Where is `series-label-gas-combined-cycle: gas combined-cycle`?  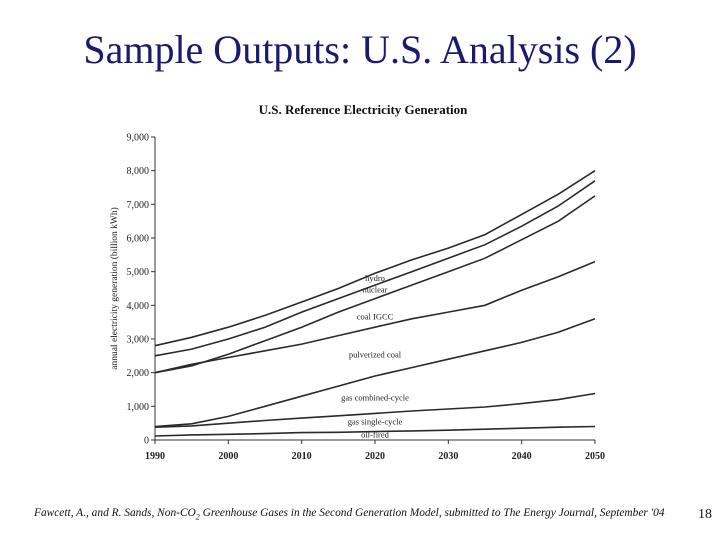
series-label-gas-combined-cycle: gas combined-cycle is located at coordinates (375, 397).